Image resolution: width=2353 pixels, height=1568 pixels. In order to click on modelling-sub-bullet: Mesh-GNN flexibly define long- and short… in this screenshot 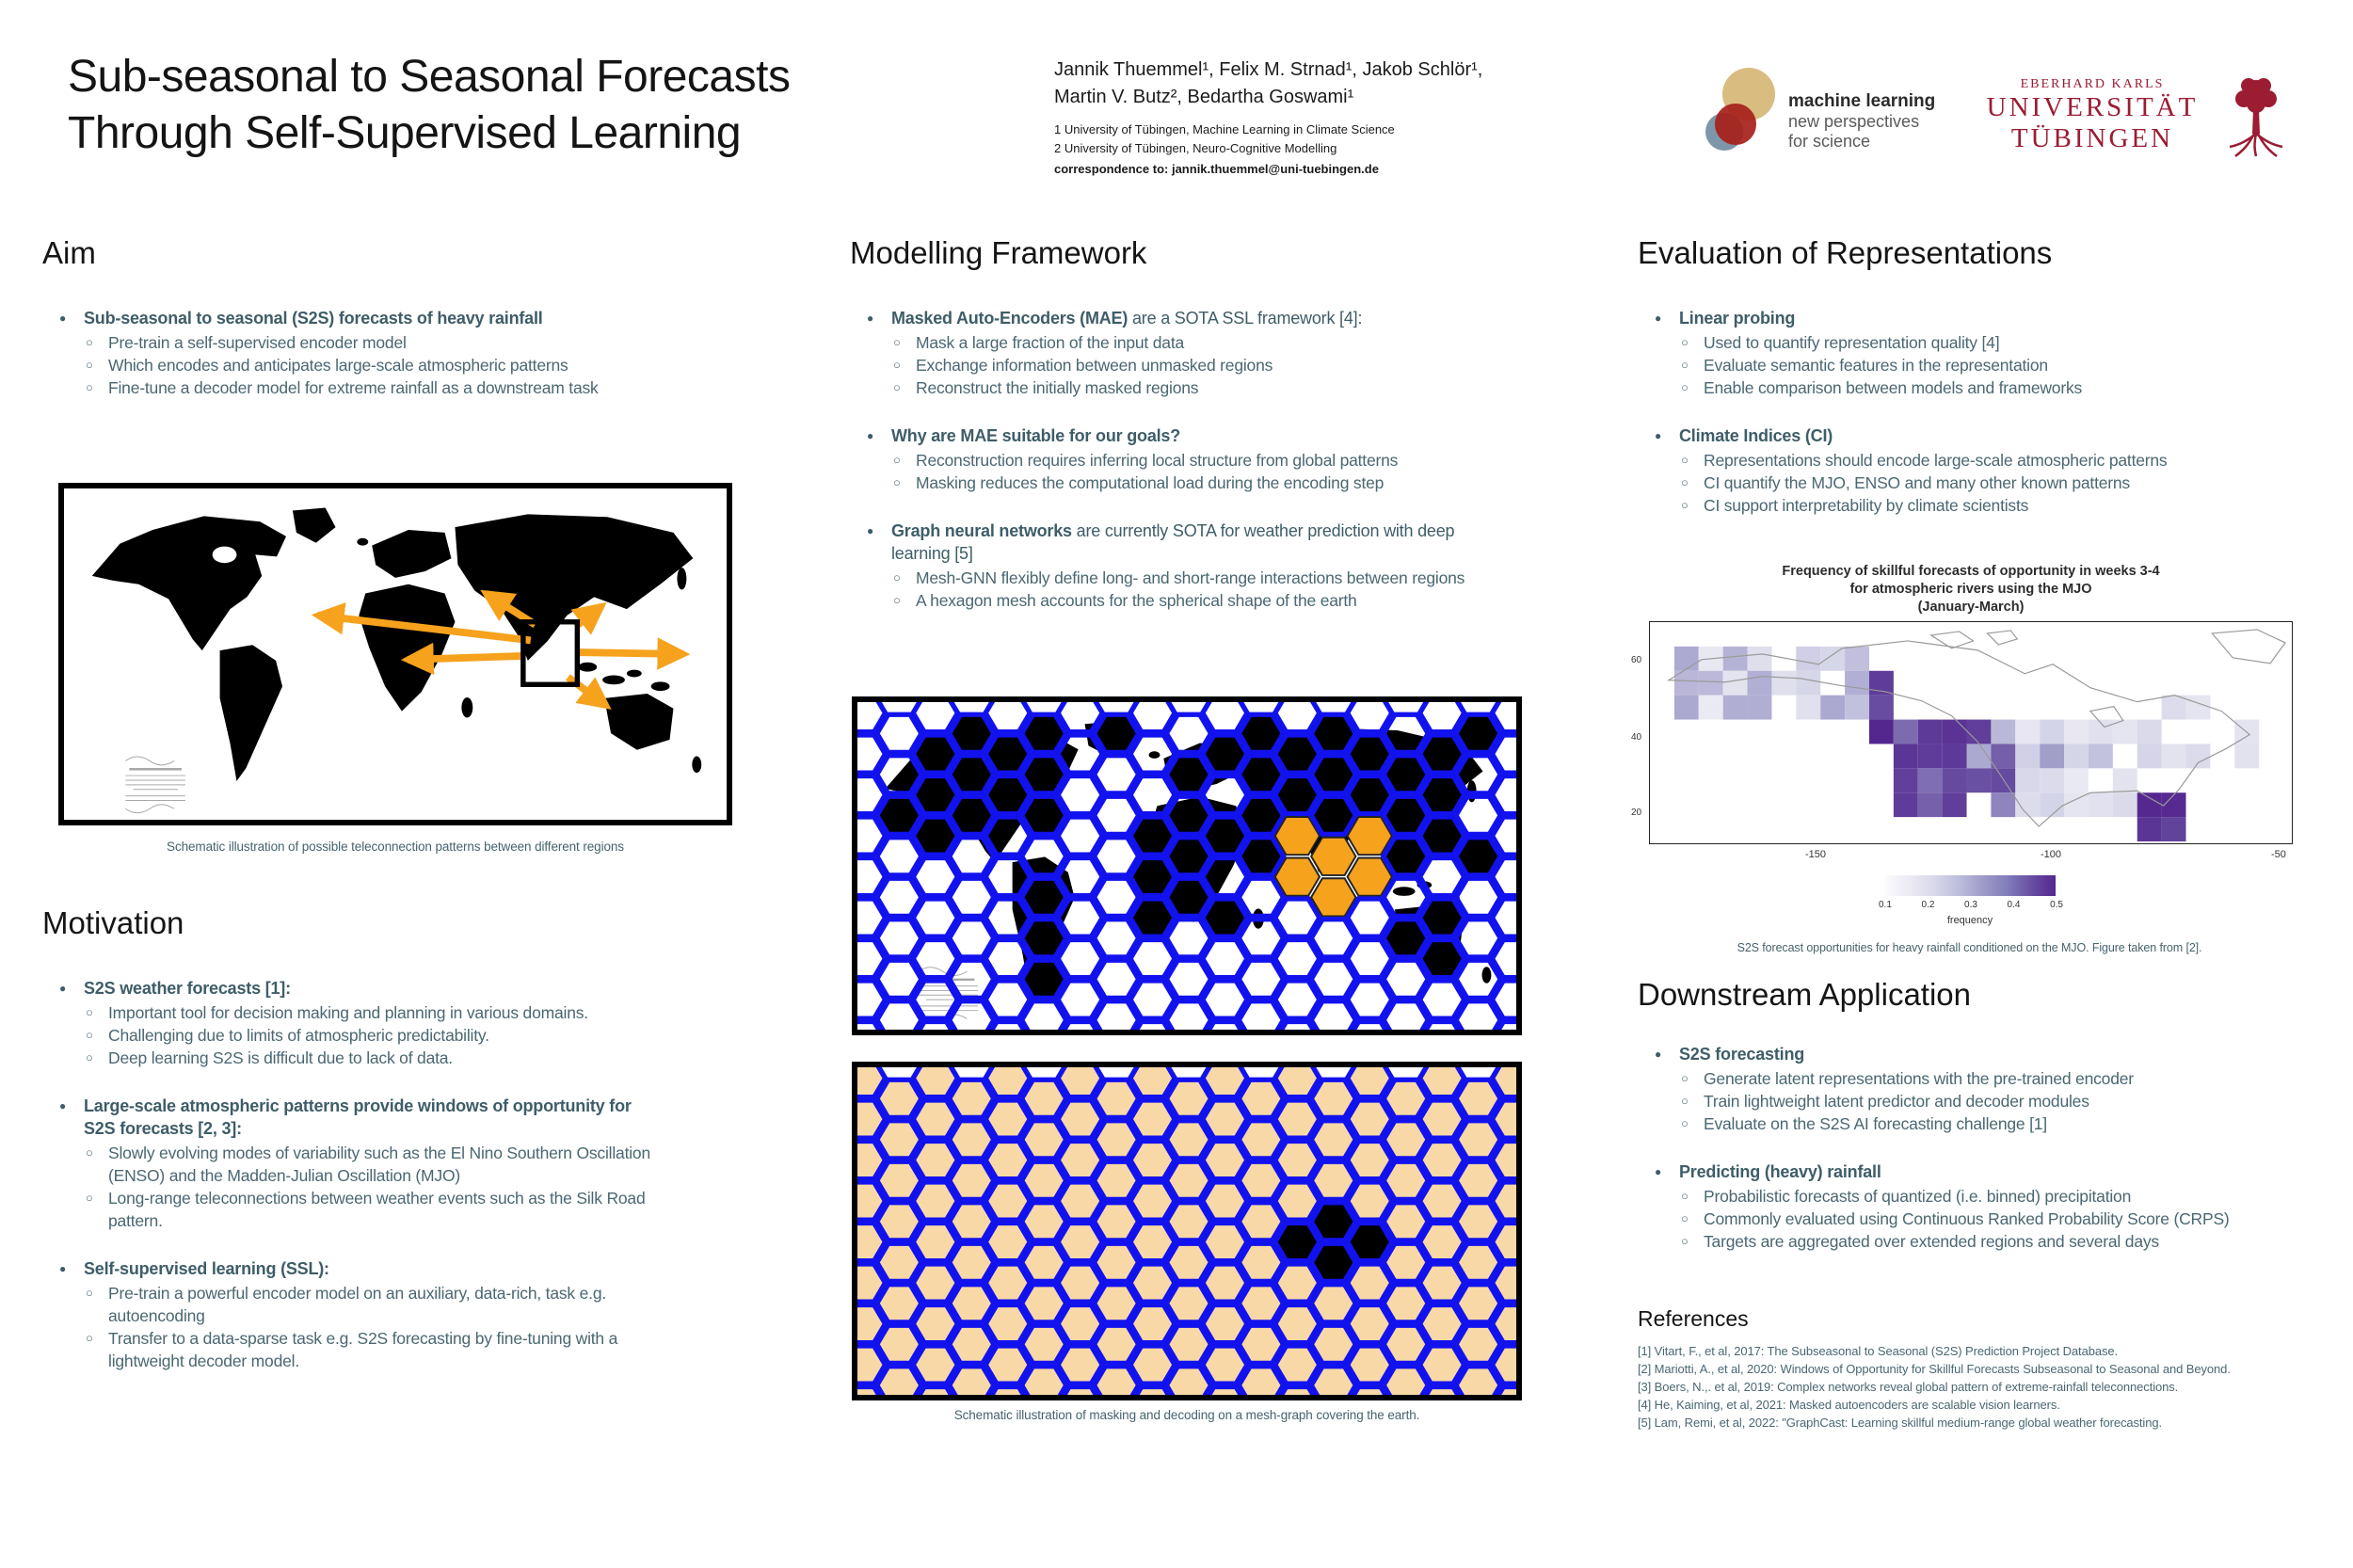, I will do `click(1174, 578)`.